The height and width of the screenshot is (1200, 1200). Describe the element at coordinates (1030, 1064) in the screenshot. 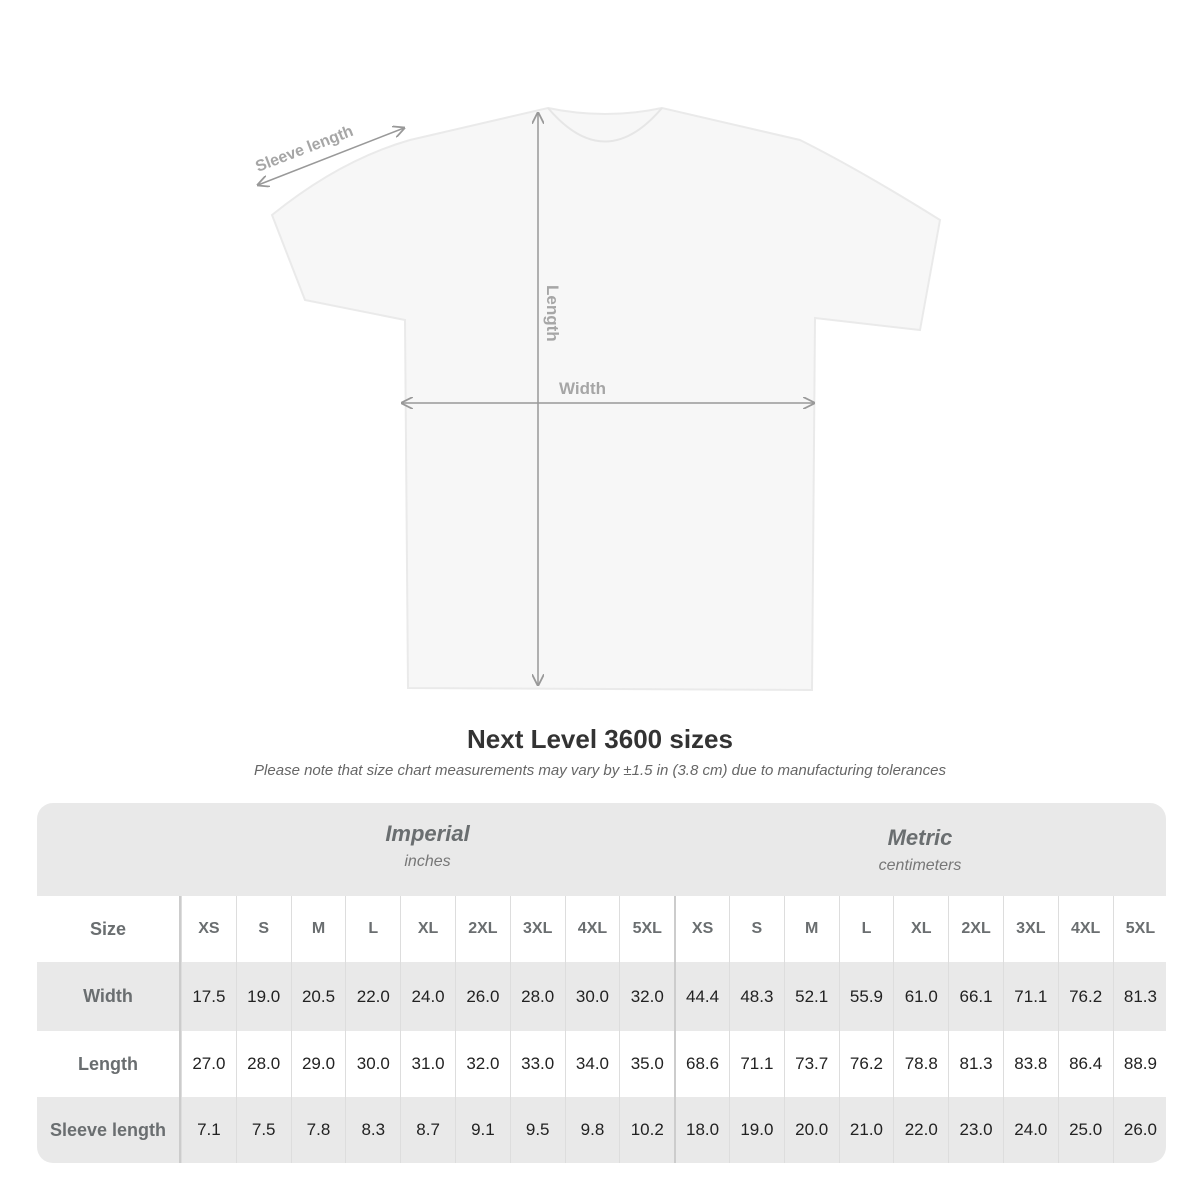

I see `value-cell: 83.8` at that location.